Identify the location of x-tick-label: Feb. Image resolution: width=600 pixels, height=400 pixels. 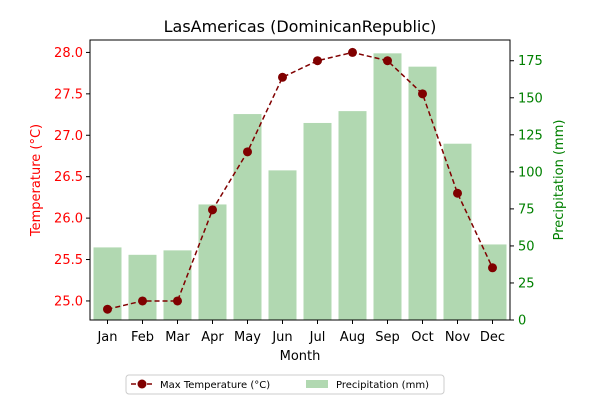
(142, 337).